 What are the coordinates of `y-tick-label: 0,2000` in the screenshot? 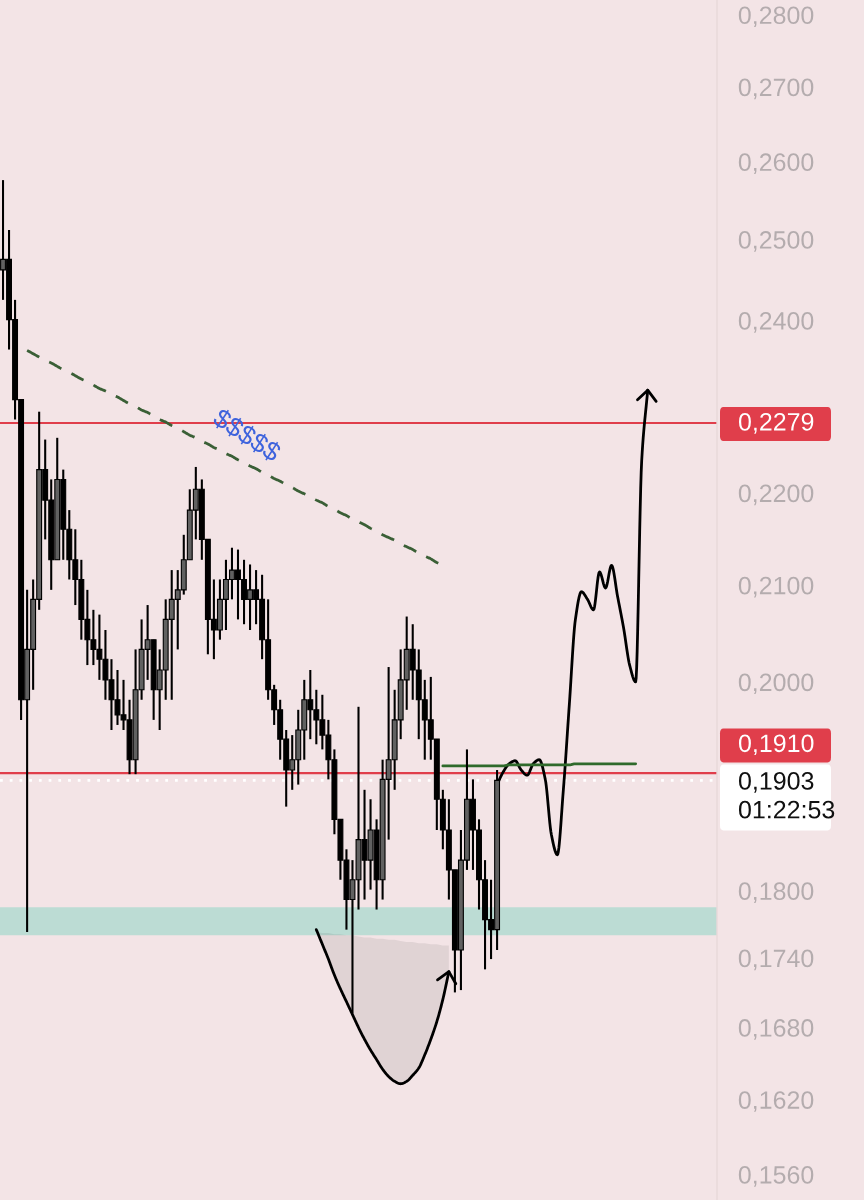 It's located at (776, 684).